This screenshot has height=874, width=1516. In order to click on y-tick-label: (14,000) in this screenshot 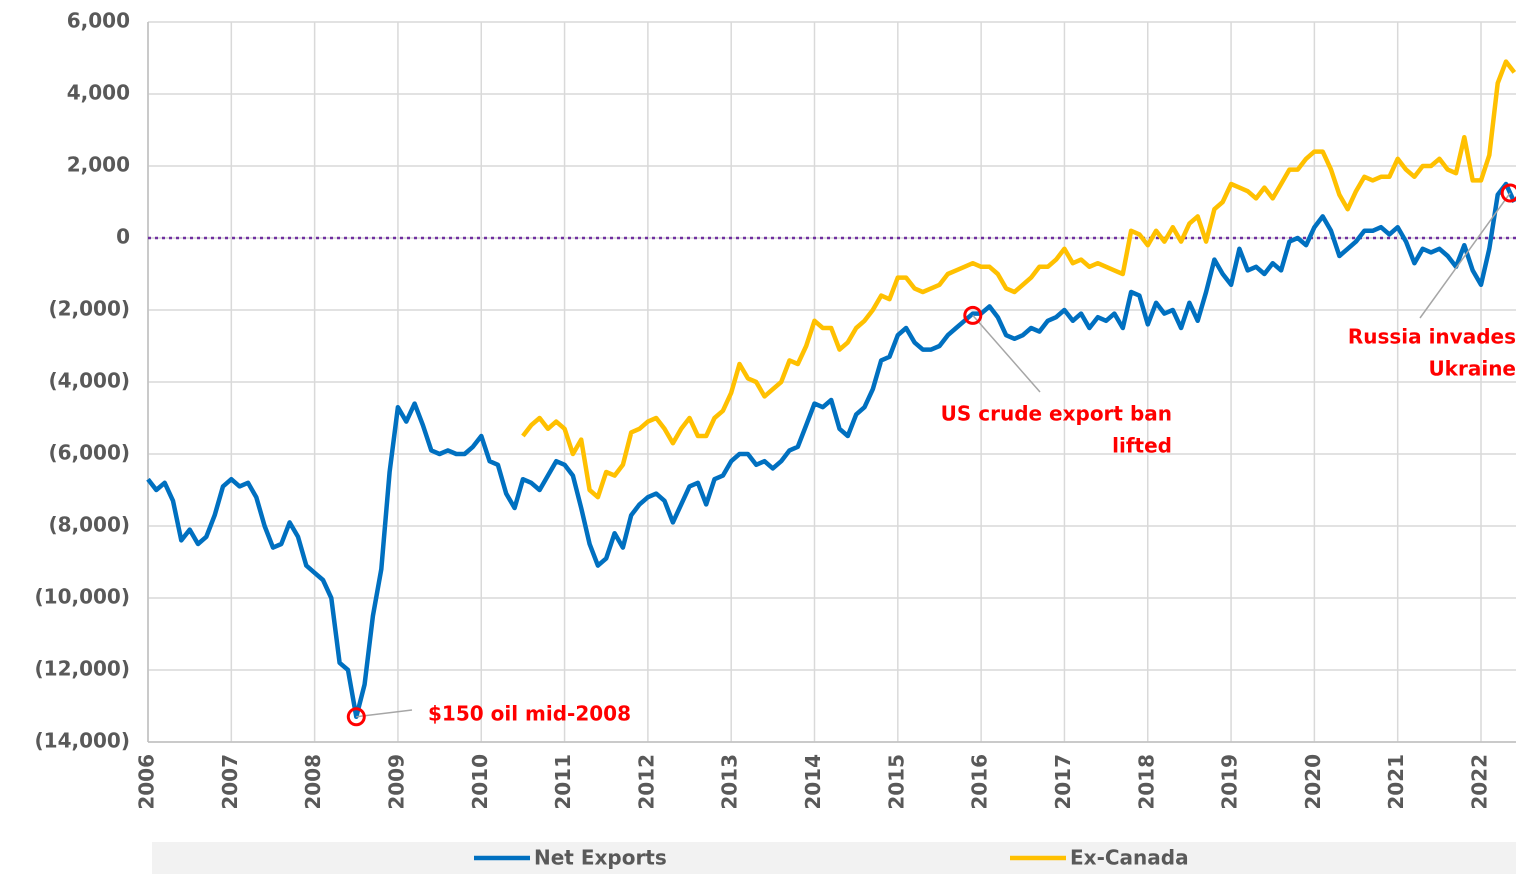, I will do `click(82, 741)`.